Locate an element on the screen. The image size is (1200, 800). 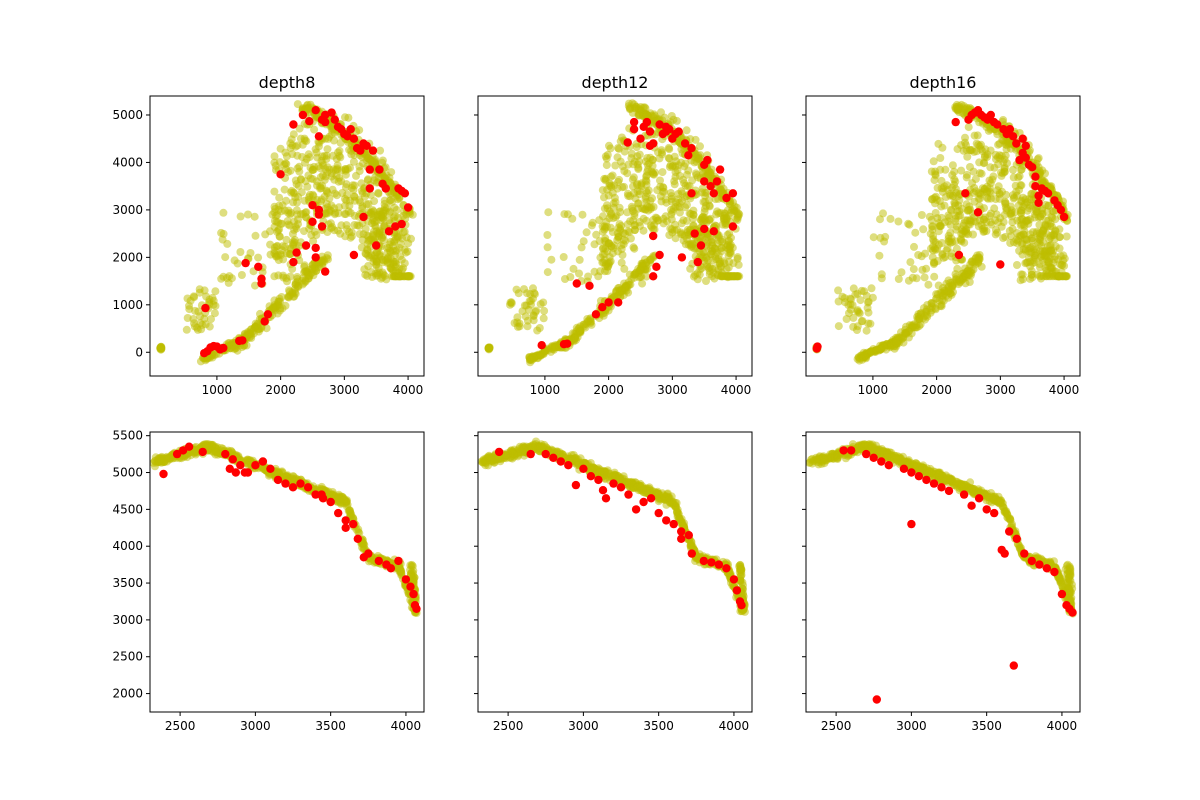
x-tick-label: 2500 is located at coordinates (180, 726).